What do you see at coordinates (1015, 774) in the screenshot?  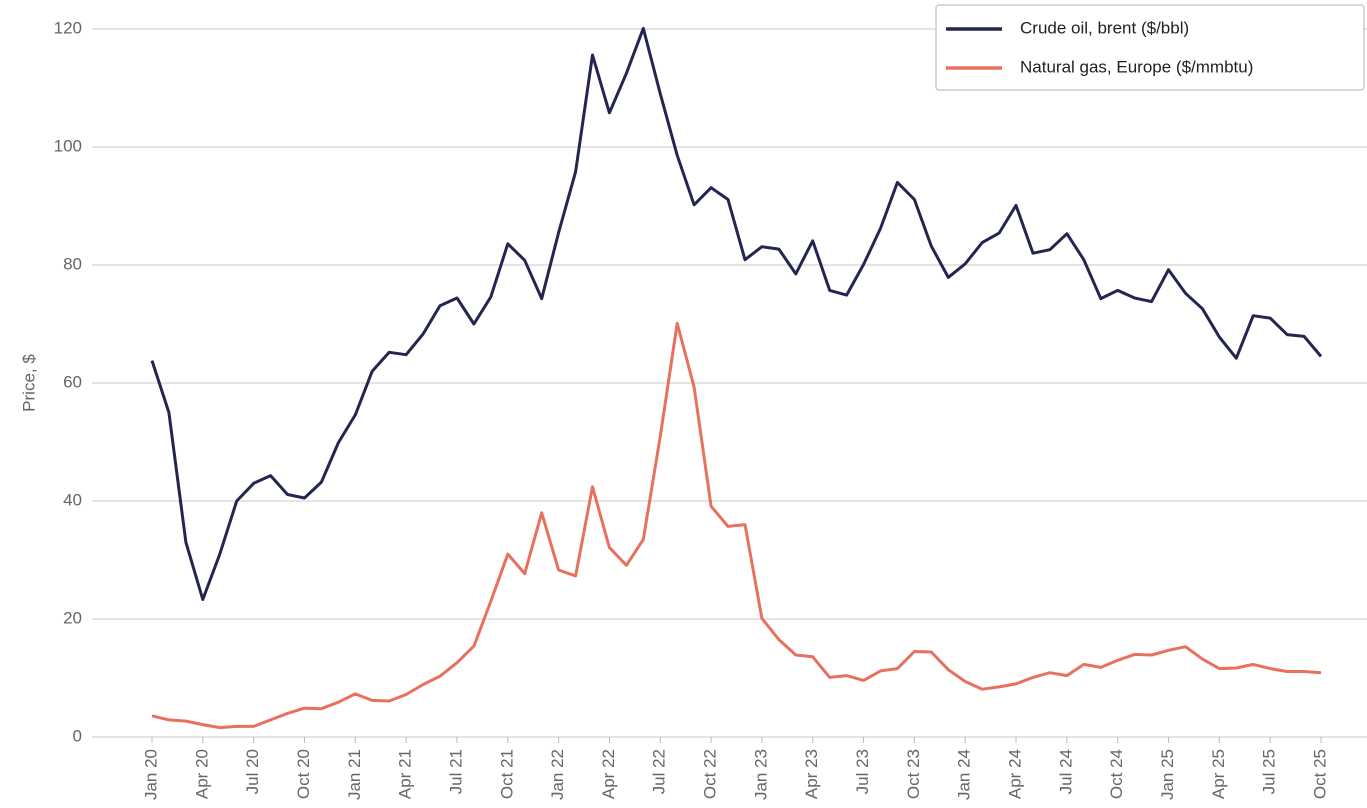 I see `x-tick-label: Apr 24` at bounding box center [1015, 774].